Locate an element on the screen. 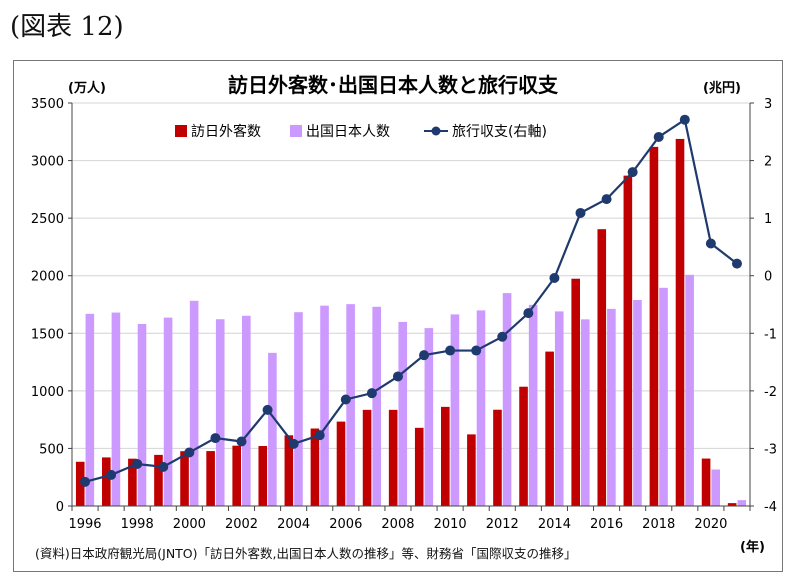 This screenshot has height=579, width=800. y-tick-label: 3500 is located at coordinates (47, 104).